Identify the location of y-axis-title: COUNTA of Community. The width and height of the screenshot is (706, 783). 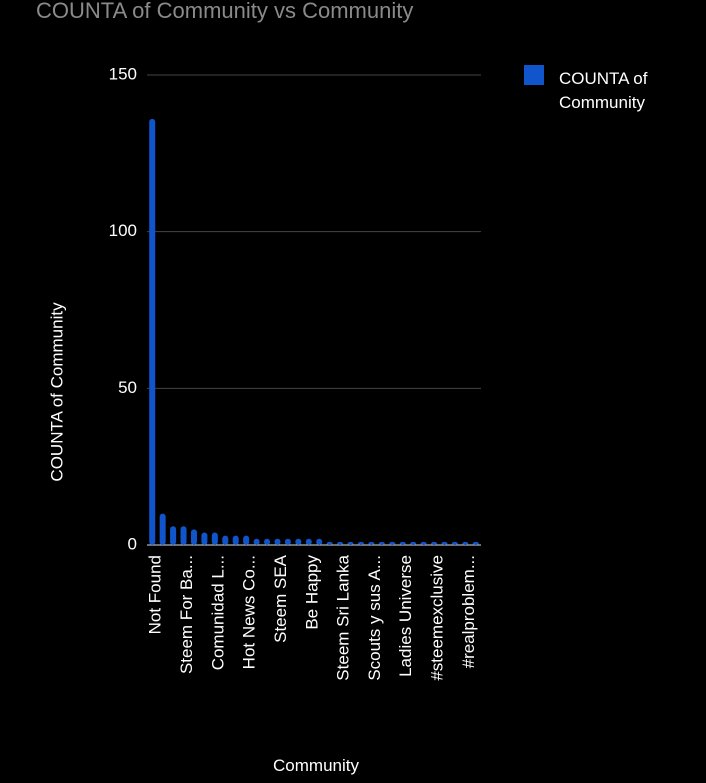
(56, 392).